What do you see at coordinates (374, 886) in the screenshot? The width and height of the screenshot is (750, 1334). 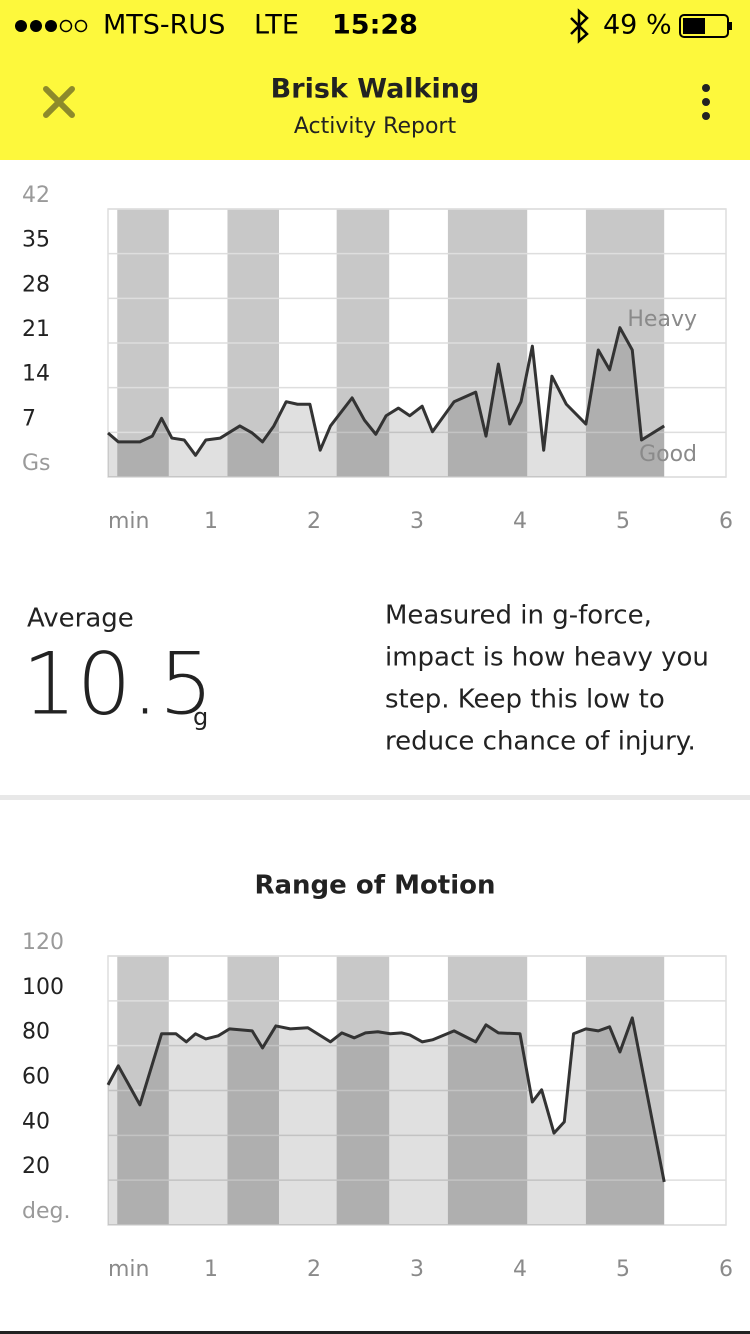 I see `chart-title: Range of Motion` at bounding box center [374, 886].